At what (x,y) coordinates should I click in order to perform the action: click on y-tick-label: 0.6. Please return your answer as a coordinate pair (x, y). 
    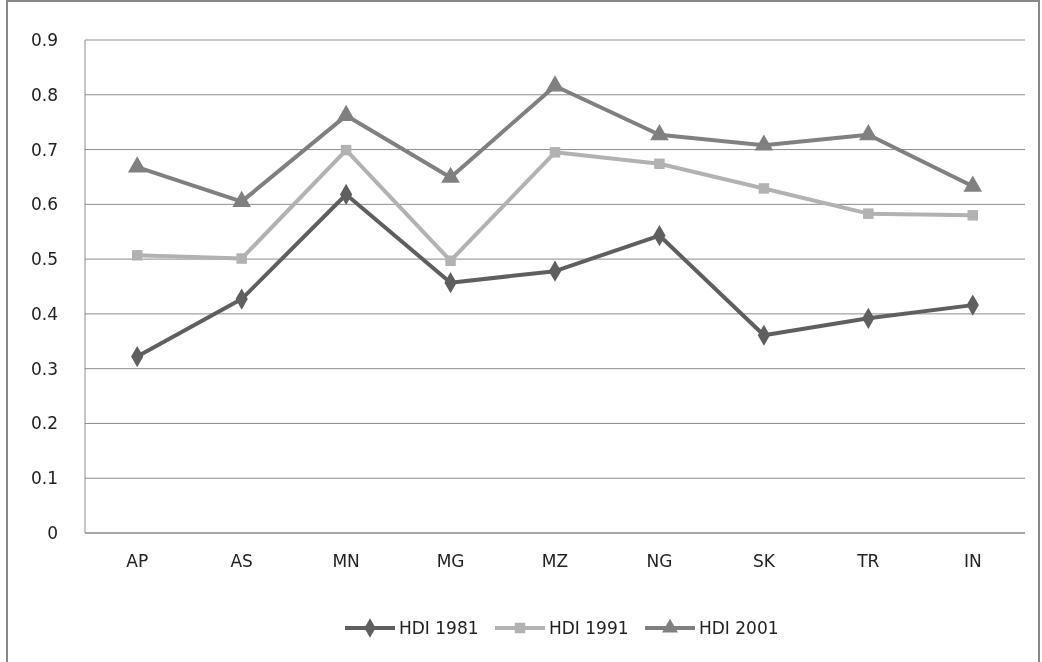
    Looking at the image, I should click on (44, 204).